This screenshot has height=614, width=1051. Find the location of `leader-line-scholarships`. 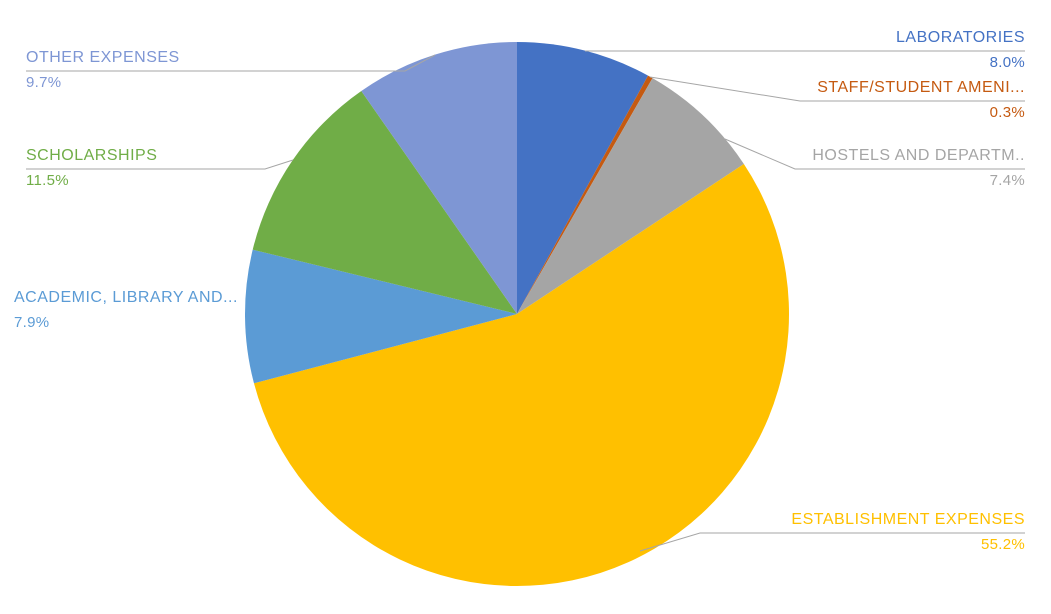

leader-line-scholarships is located at coordinates (160, 164).